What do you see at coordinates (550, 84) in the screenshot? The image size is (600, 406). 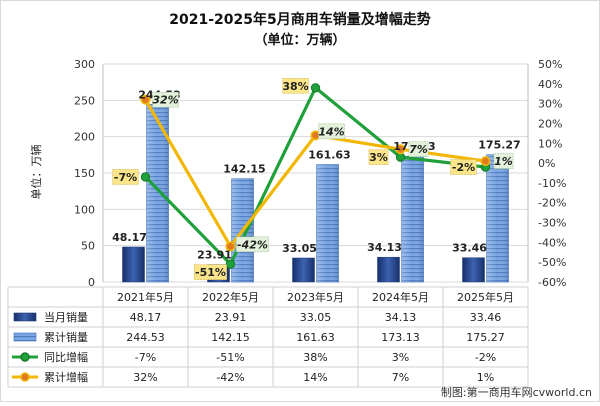 I see `y2-tick-label: 40%` at bounding box center [550, 84].